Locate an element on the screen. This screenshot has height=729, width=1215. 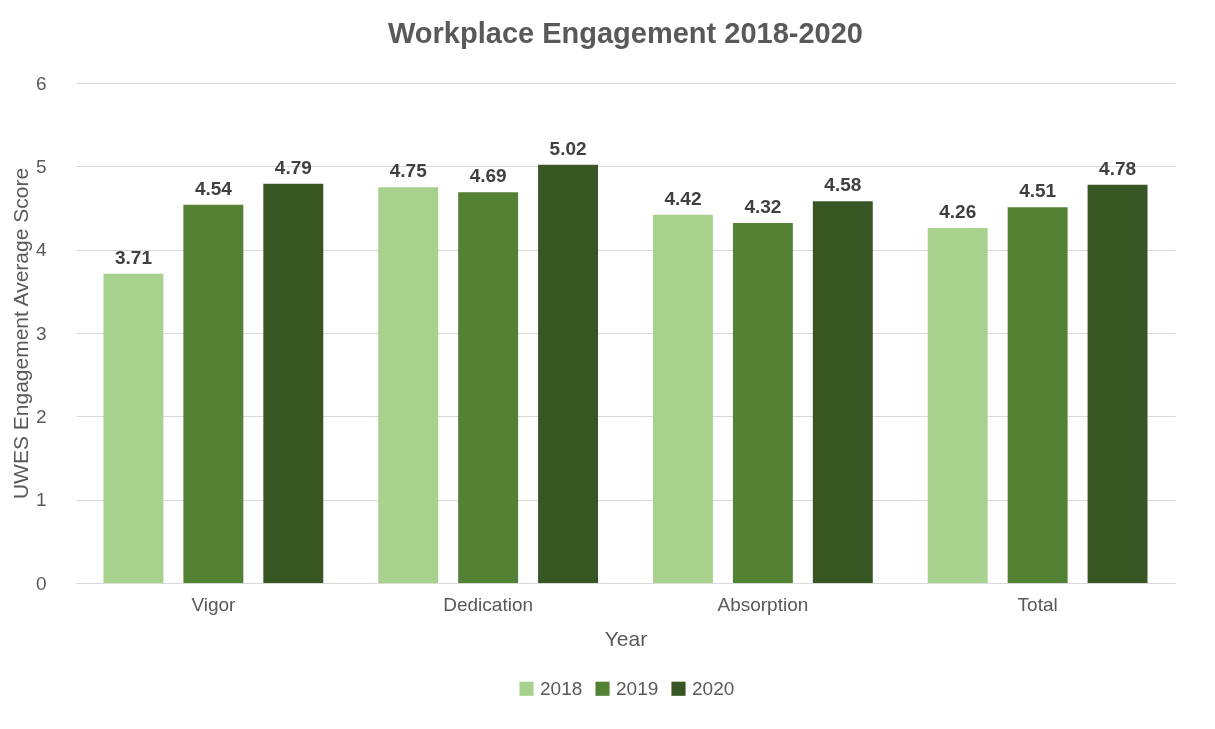
x-tick-label: Total is located at coordinates (1037, 604).